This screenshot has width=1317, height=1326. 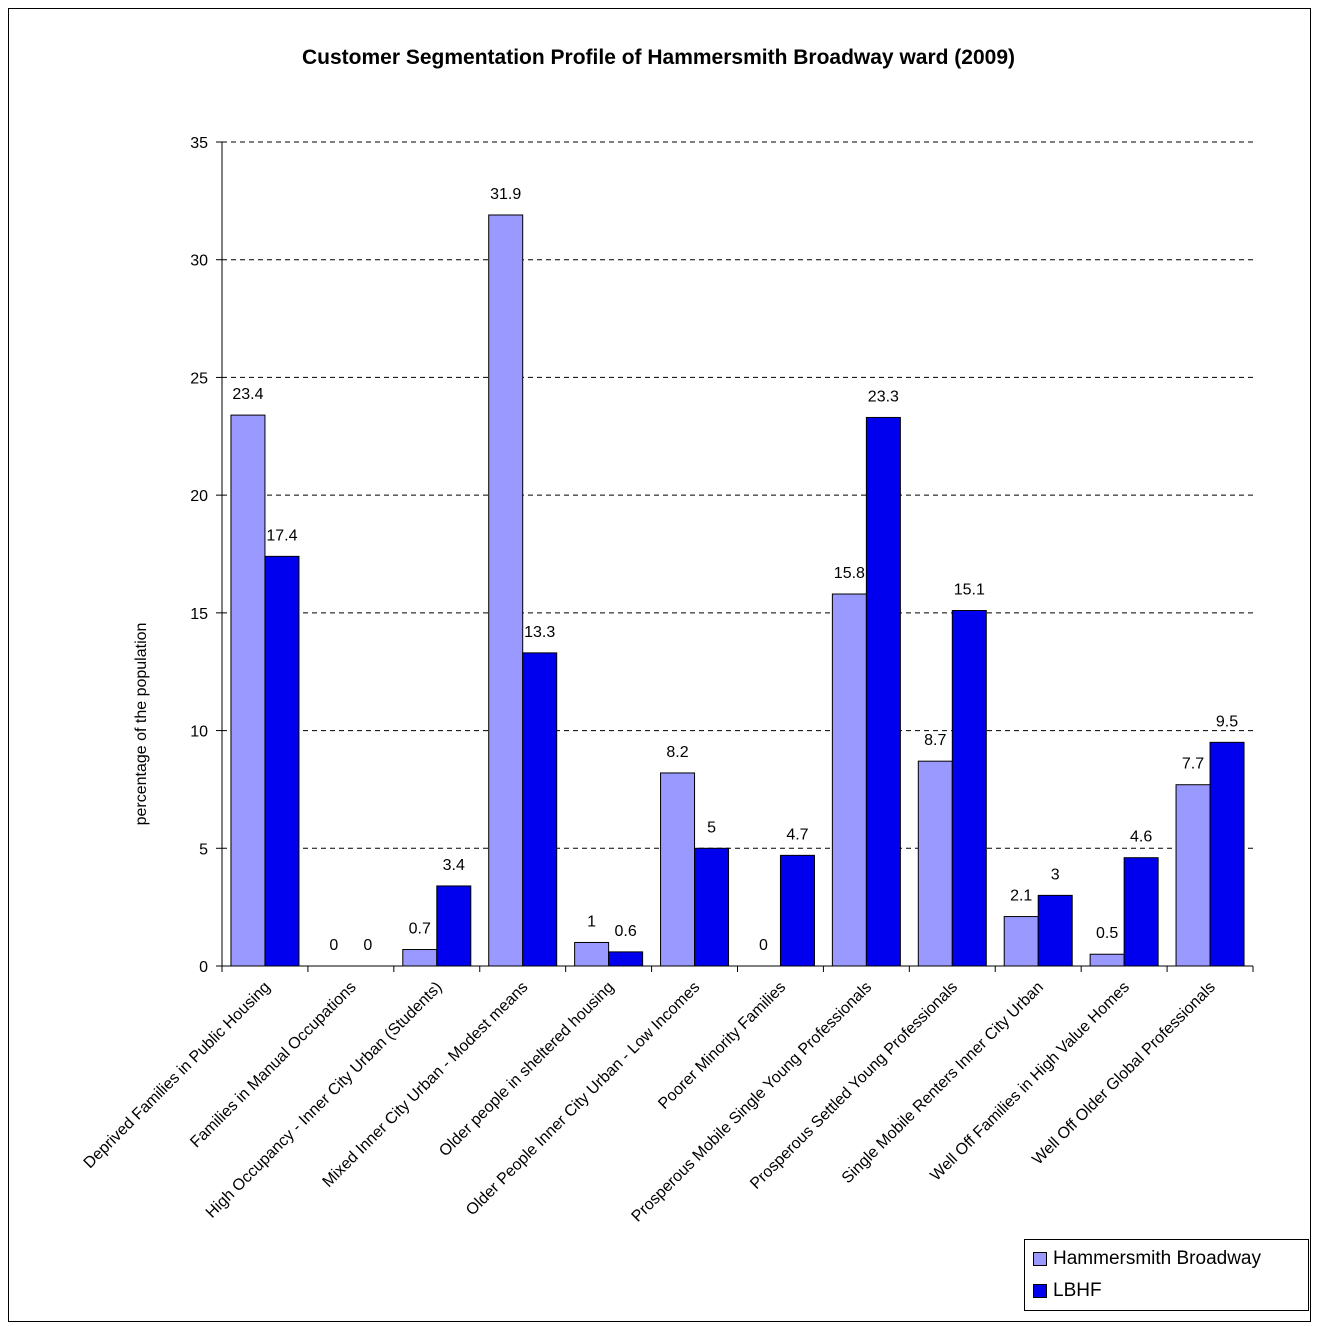 I want to click on data-label-hammersmith: 15.8, so click(x=849, y=573).